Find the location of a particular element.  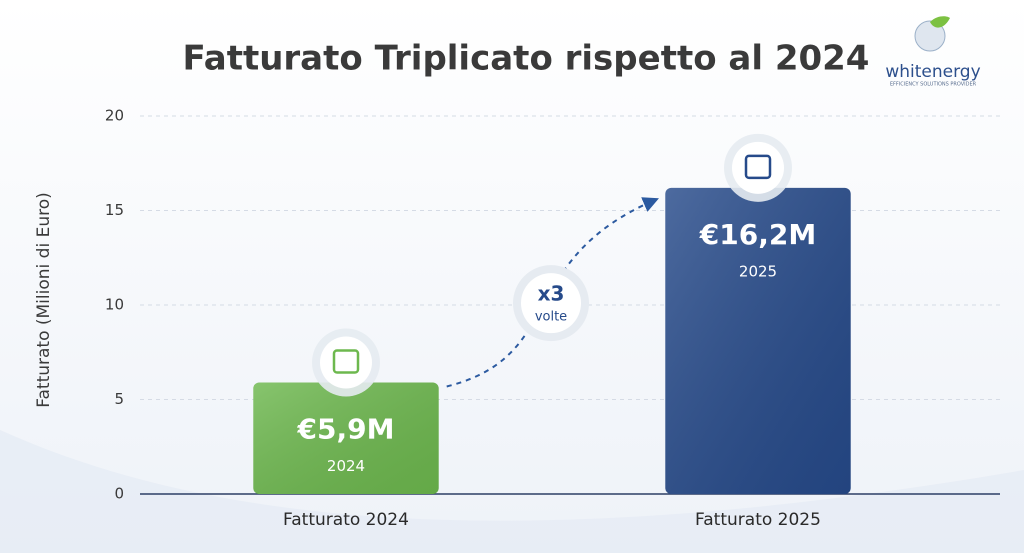

value-label: €16,2M is located at coordinates (757, 234).